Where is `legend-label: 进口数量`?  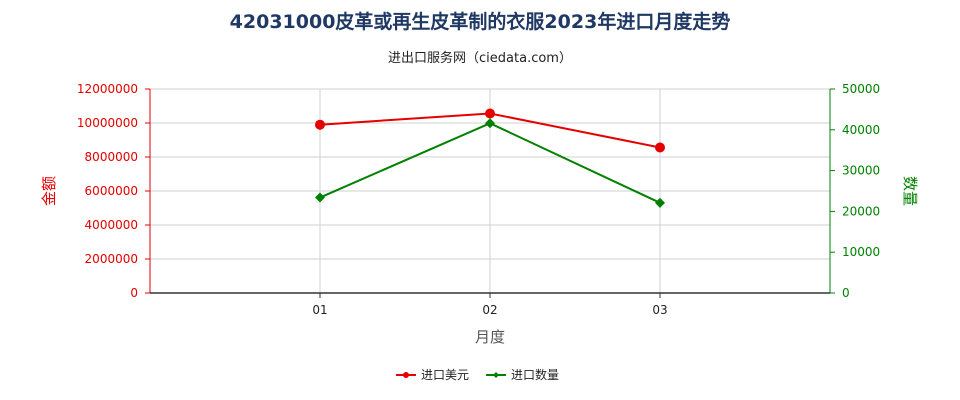
legend-label: 进口数量 is located at coordinates (535, 374).